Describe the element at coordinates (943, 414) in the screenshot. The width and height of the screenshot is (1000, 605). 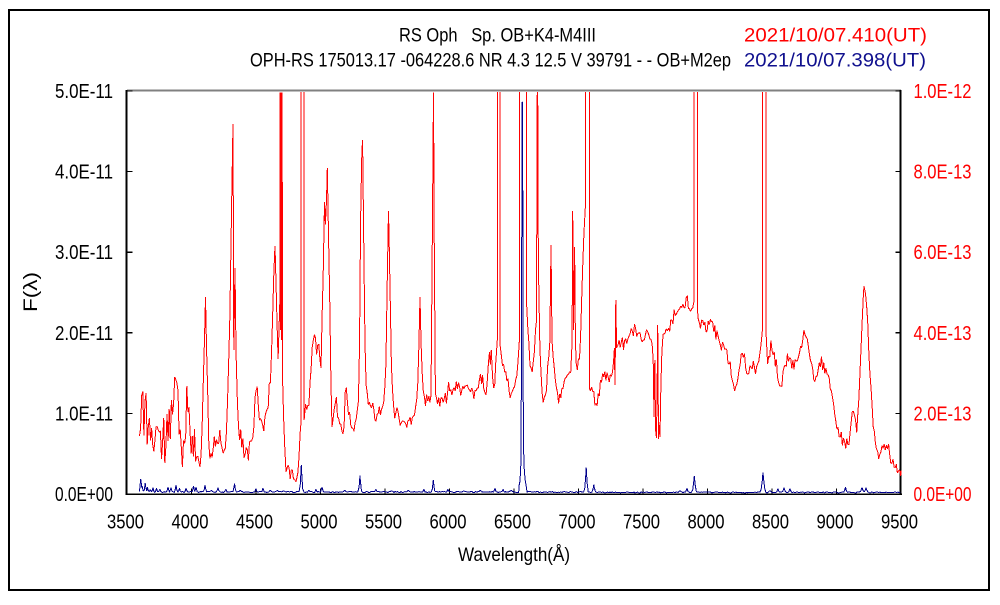
I see `svg-text: 2.0E-13` at that location.